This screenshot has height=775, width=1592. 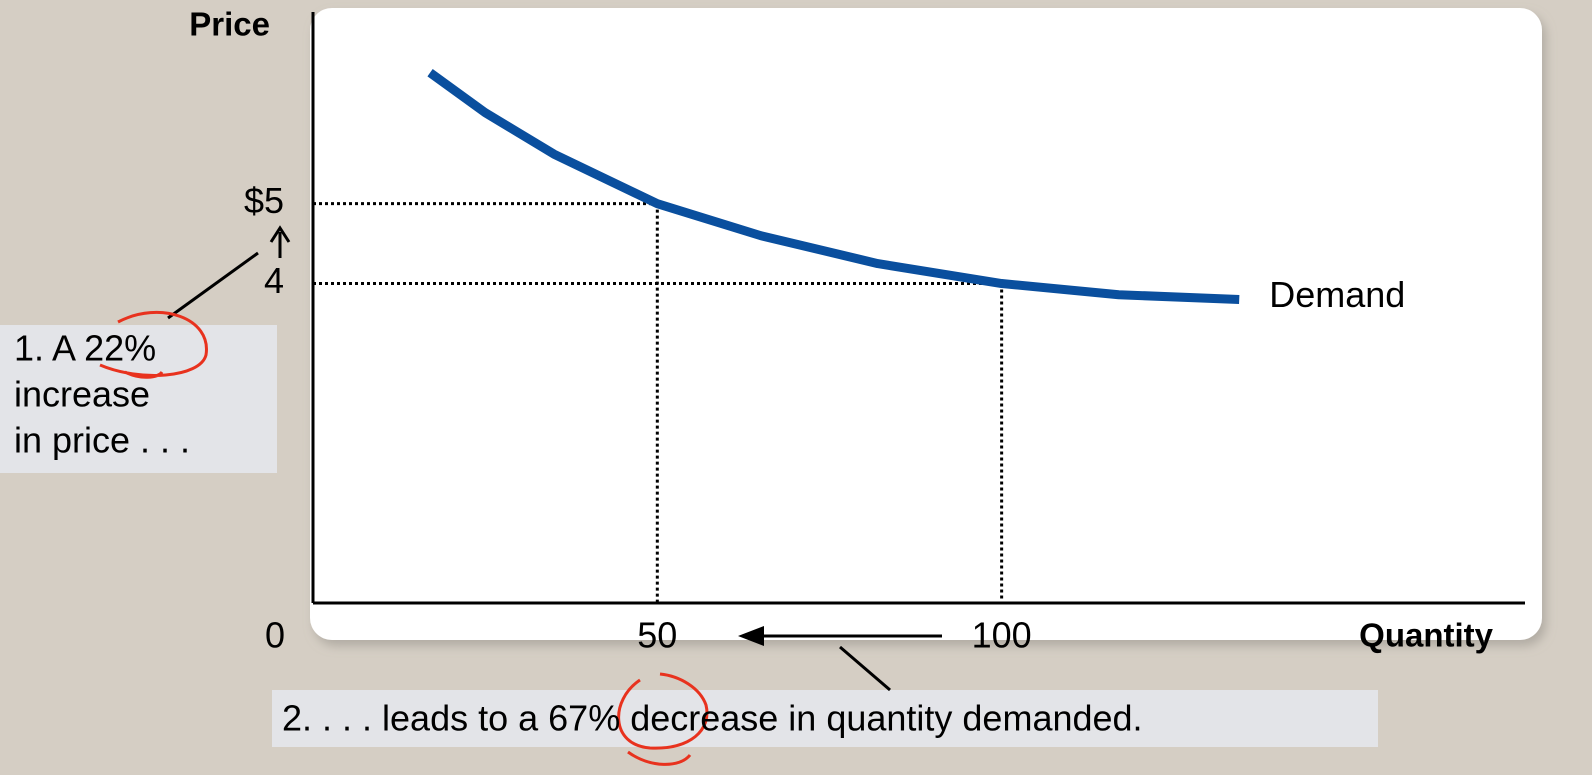 What do you see at coordinates (1337, 294) in the screenshot?
I see `series-label: Demand` at bounding box center [1337, 294].